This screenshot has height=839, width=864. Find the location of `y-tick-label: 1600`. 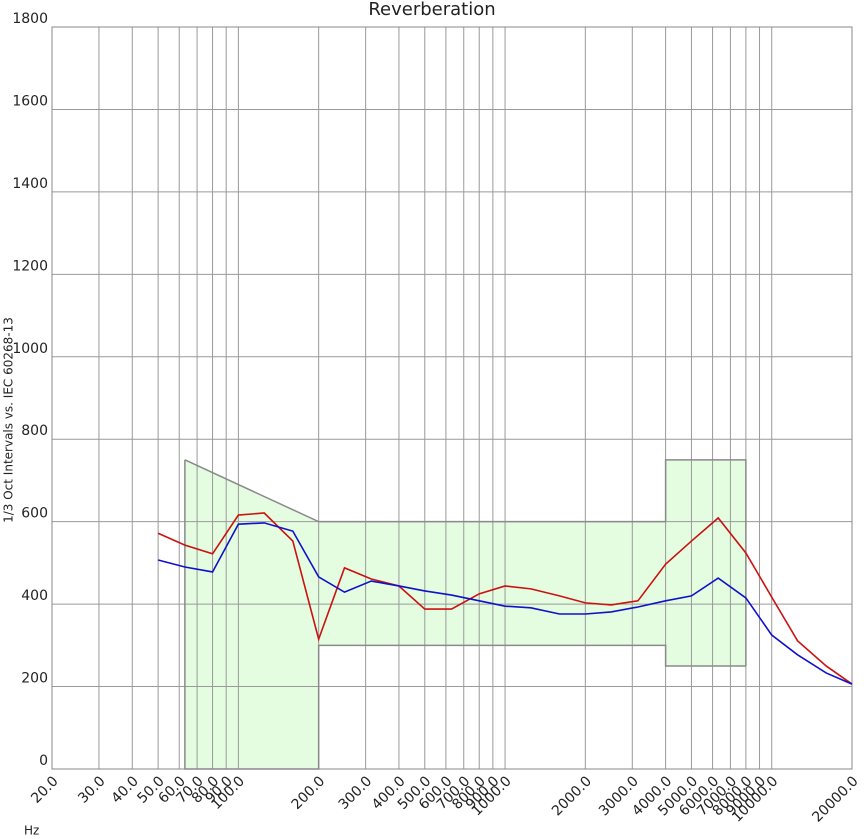

y-tick-label: 1600 is located at coordinates (30, 101).